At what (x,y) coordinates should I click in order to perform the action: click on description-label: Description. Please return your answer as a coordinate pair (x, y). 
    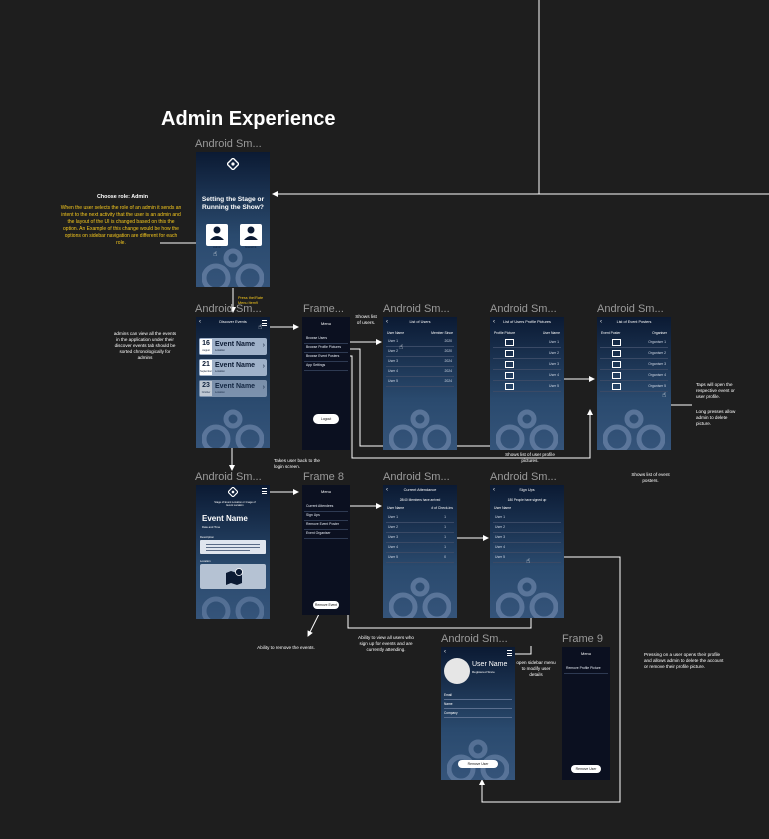
    Looking at the image, I should click on (207, 537).